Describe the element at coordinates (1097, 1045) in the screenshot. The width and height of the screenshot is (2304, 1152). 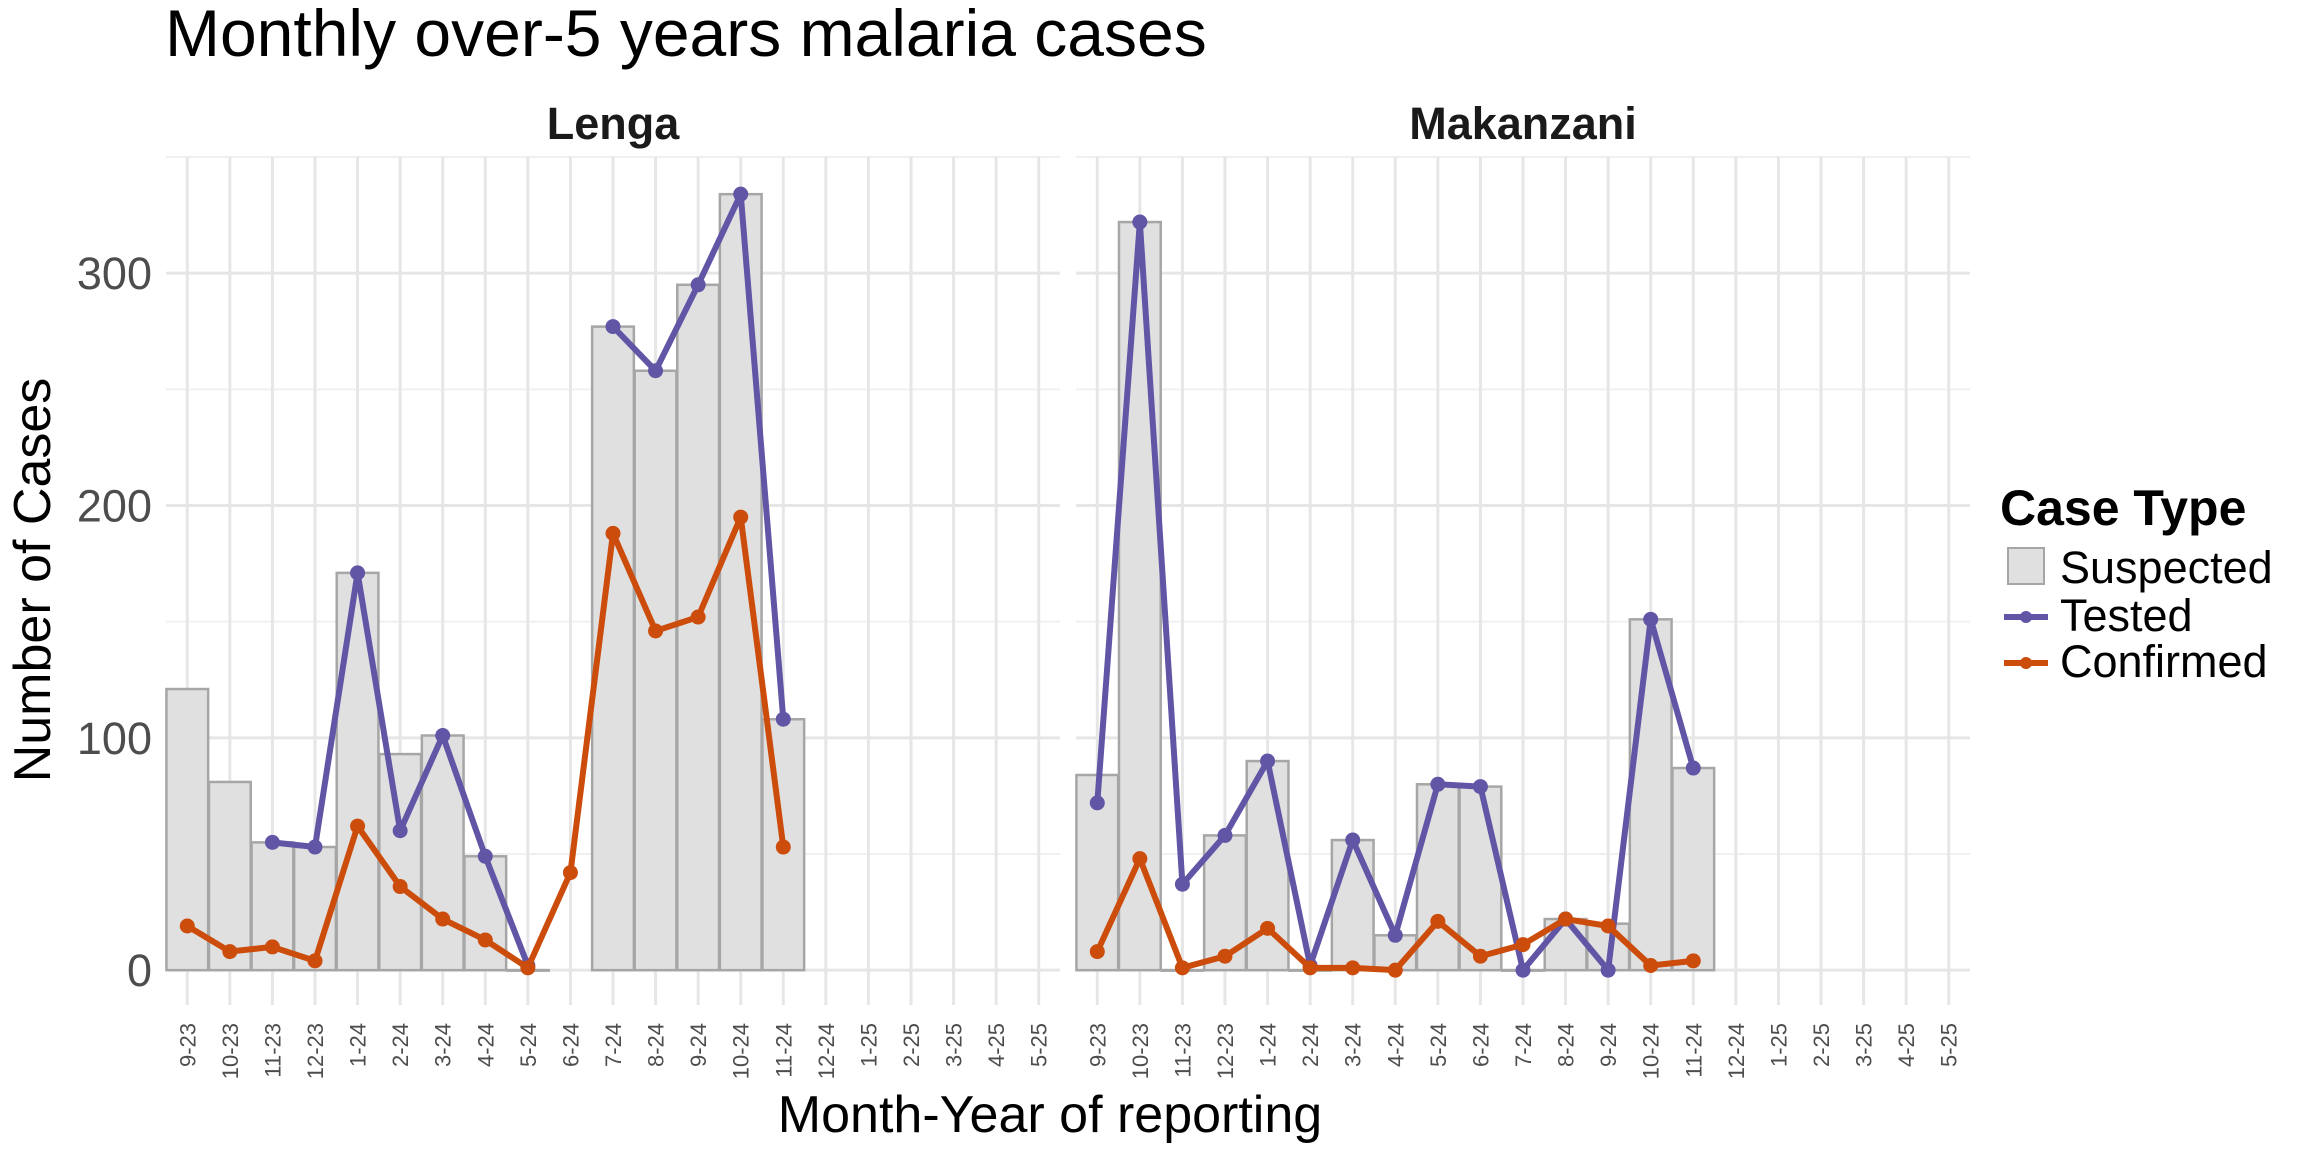
I see `x-tick-label-makanzani: 9-23` at that location.